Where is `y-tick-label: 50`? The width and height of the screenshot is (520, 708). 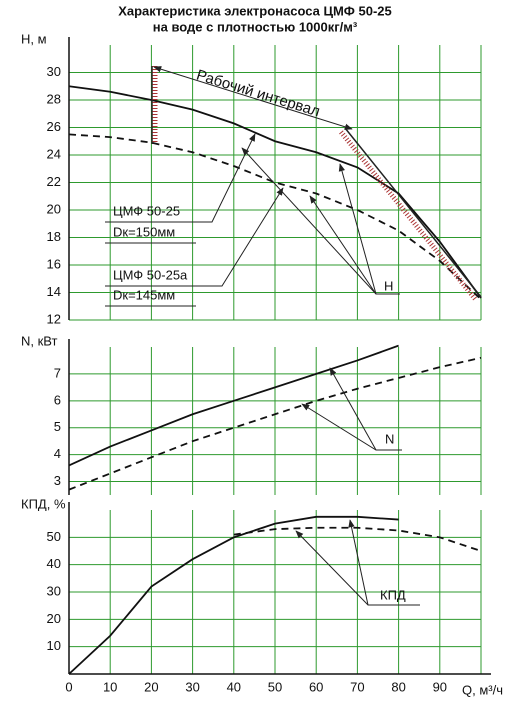 y-tick-label: 50 is located at coordinates (54, 536).